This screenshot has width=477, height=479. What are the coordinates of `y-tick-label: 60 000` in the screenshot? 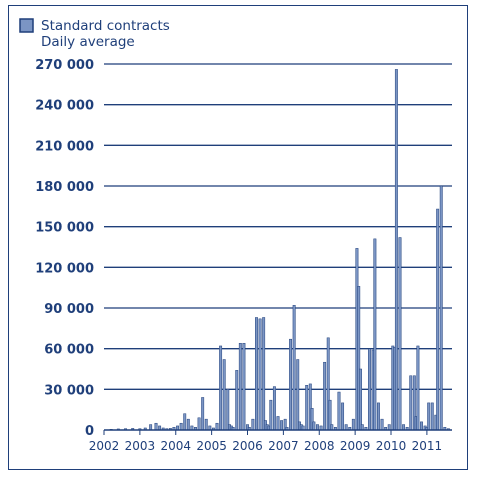 It's located at (69, 350).